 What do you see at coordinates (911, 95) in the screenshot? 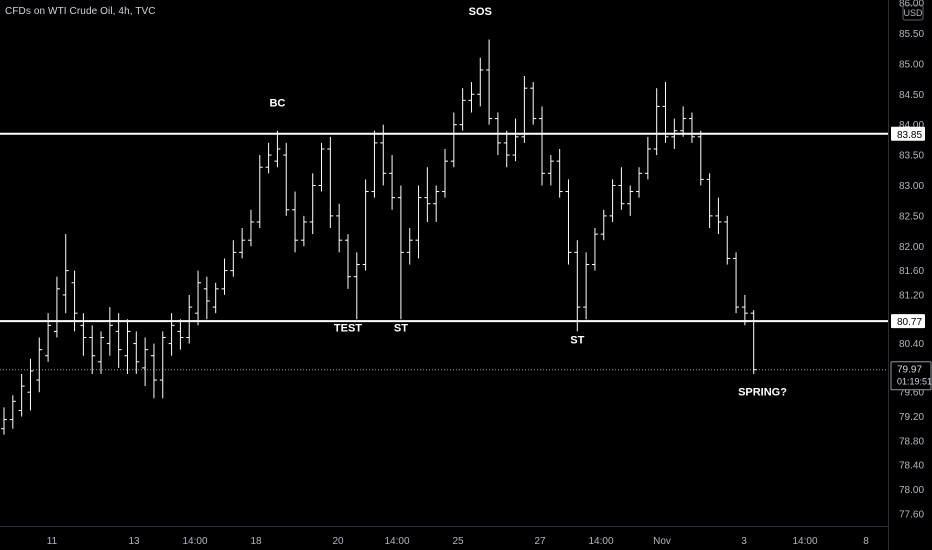
I see `y-tick-label: 84.50` at bounding box center [911, 95].